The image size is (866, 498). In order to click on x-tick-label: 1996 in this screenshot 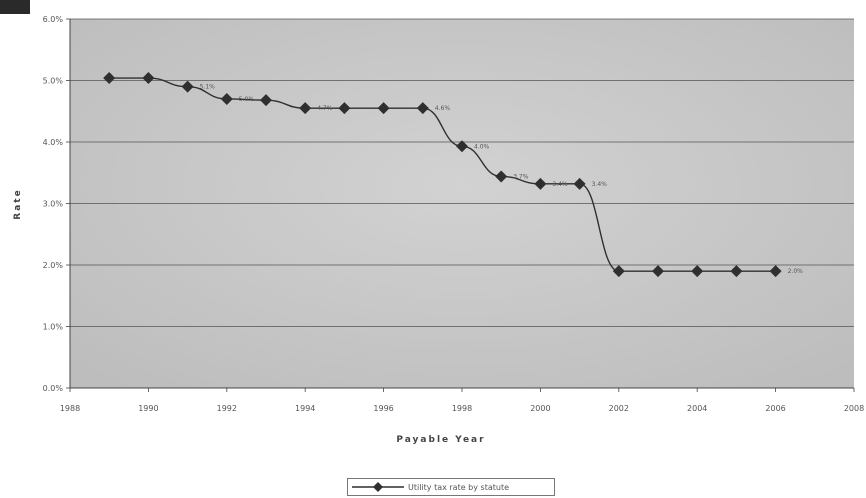, I will do `click(383, 408)`.